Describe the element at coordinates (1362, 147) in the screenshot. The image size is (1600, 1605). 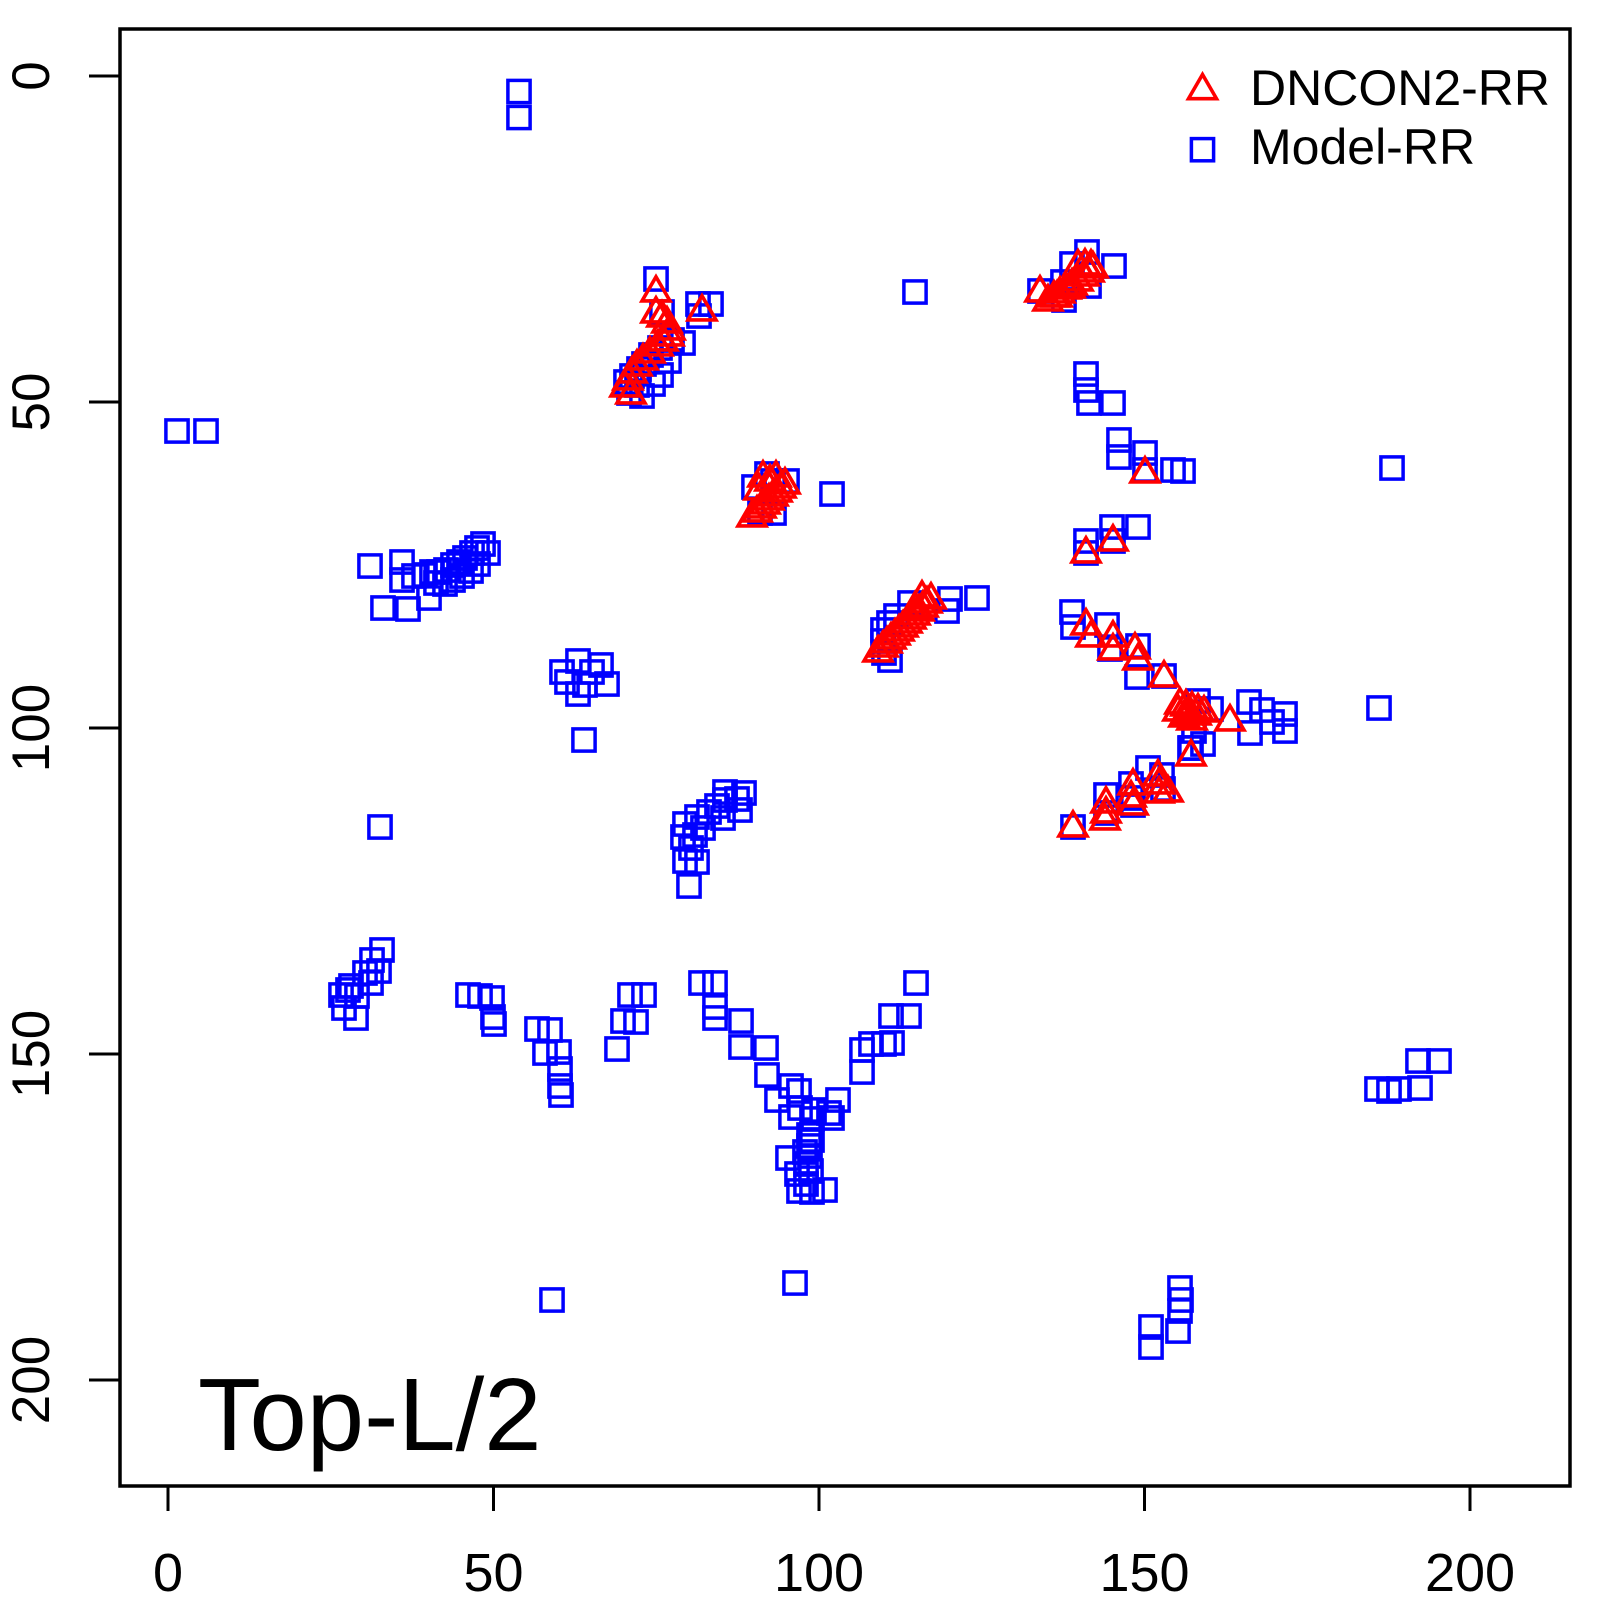
I see `svg-text: Model-RR` at that location.